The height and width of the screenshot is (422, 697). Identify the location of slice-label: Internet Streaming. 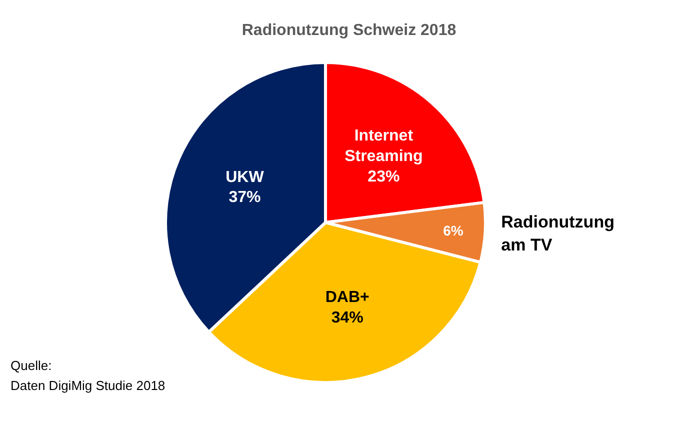
(383, 146).